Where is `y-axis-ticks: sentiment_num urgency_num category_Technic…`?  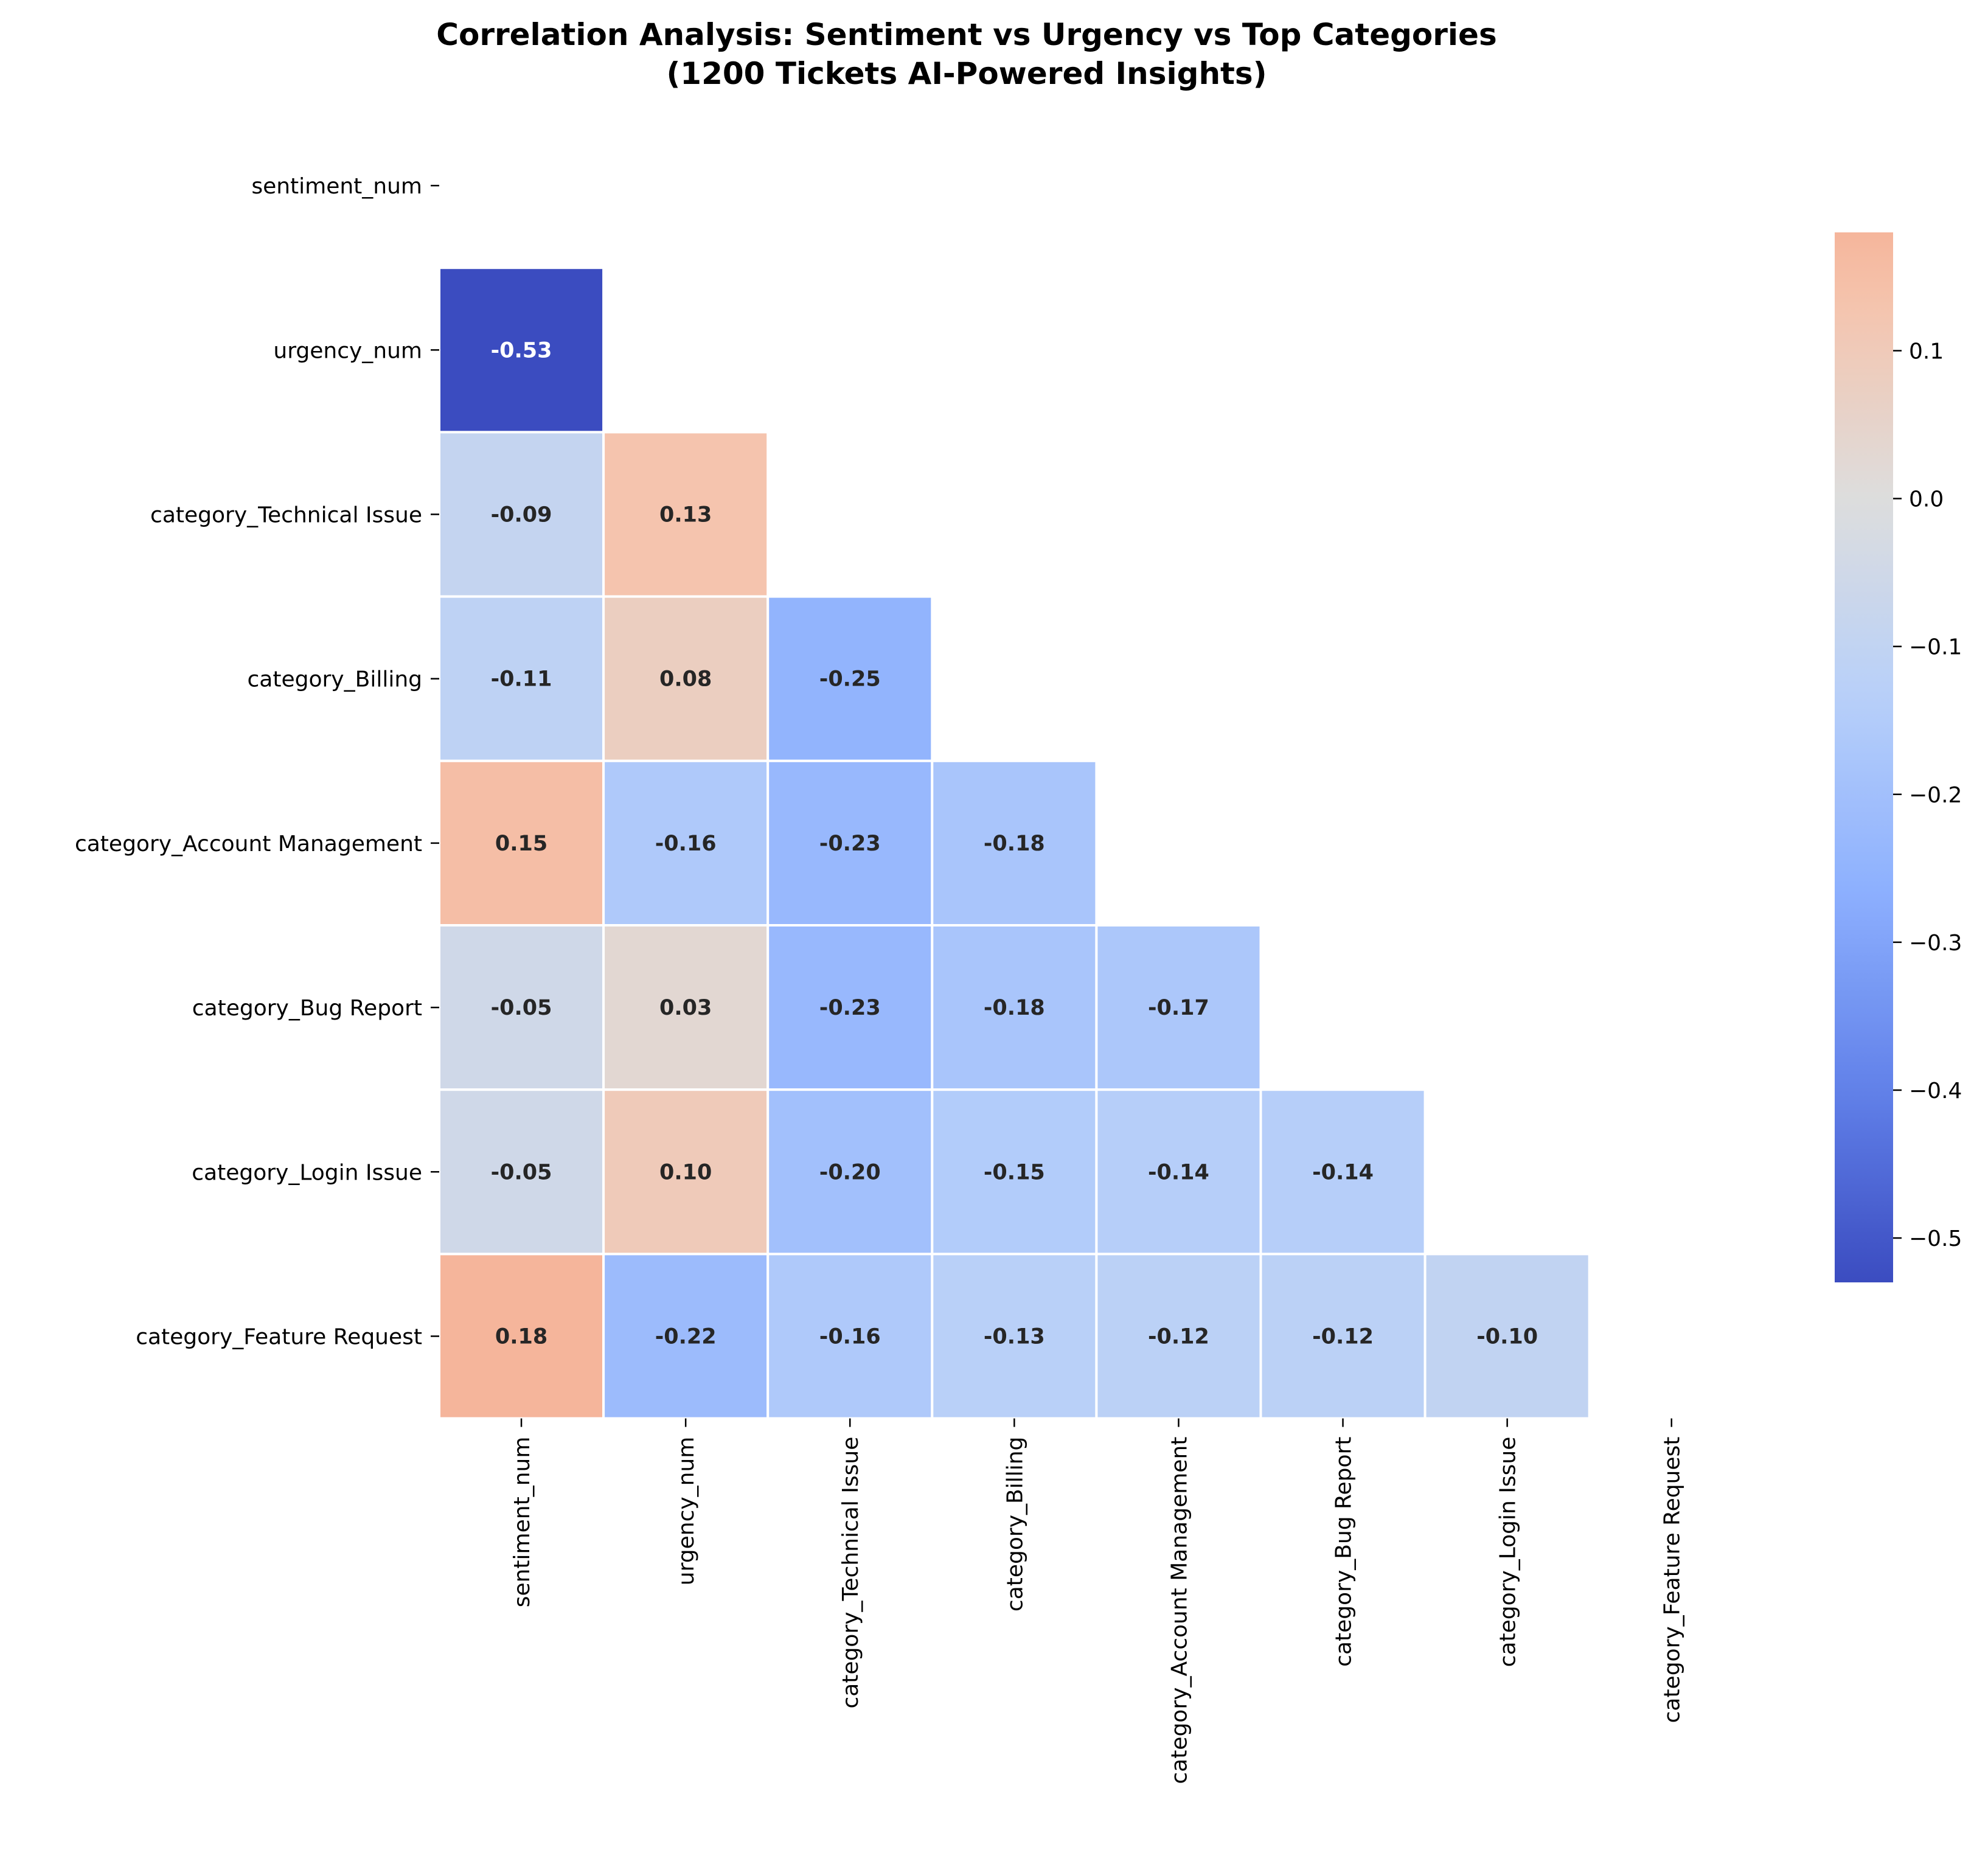 y-axis-ticks: sentiment_num urgency_num category_Technic… is located at coordinates (257, 762).